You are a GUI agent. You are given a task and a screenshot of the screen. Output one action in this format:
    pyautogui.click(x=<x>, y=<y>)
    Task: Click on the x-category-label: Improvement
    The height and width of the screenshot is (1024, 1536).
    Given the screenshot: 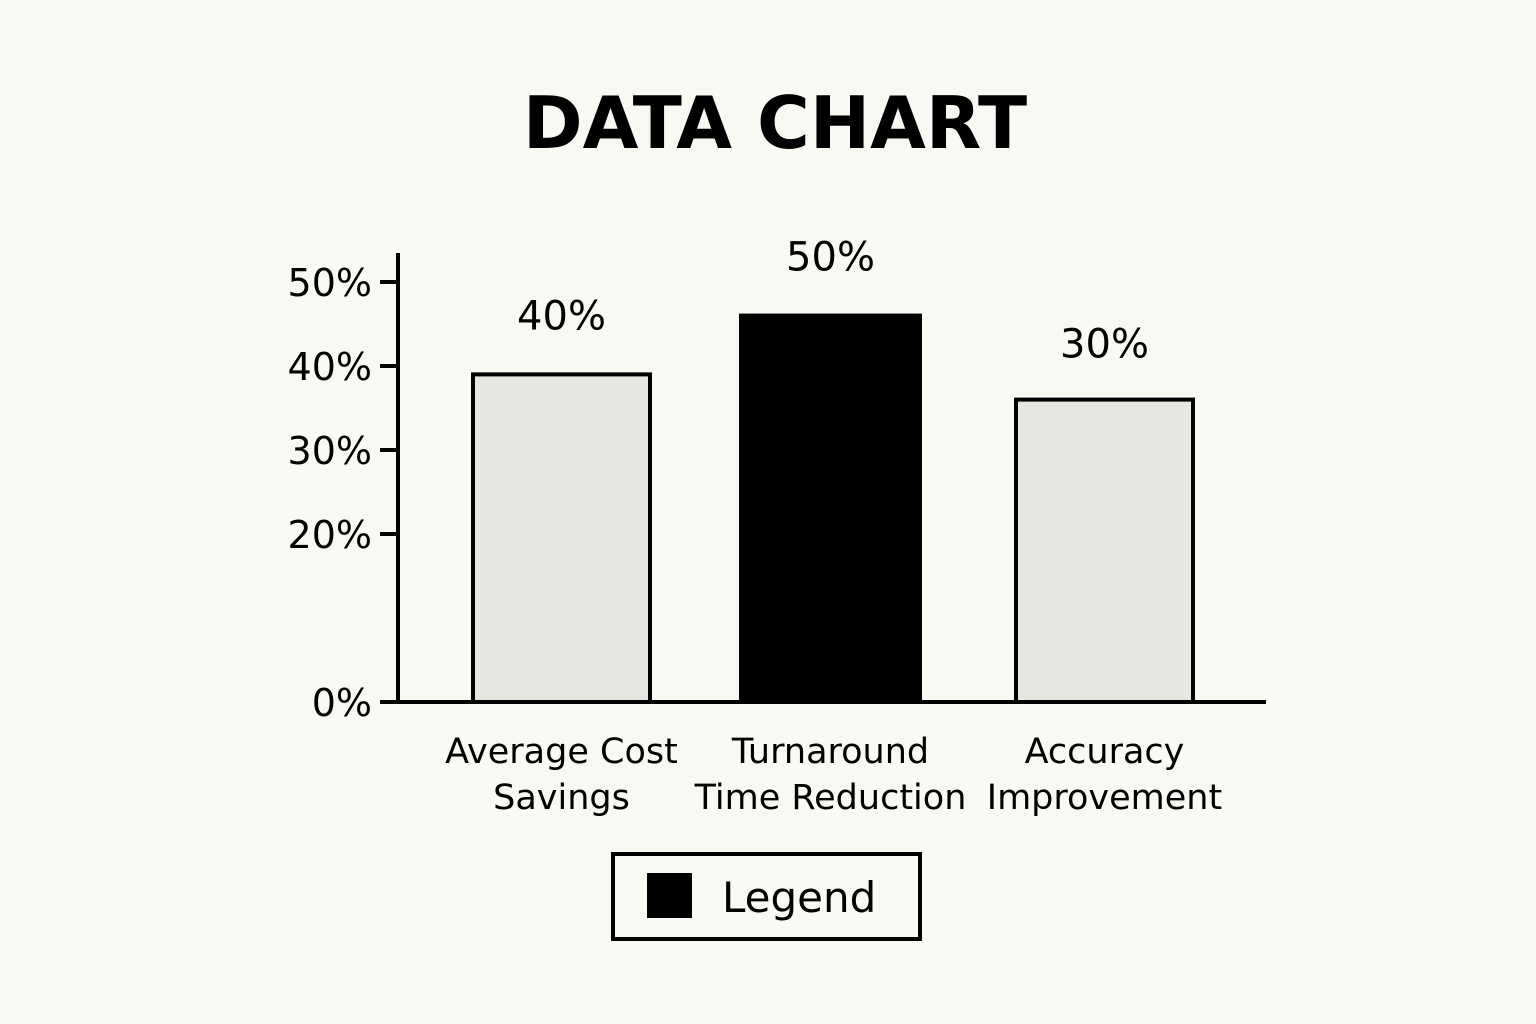 What is the action you would take?
    pyautogui.click(x=1104, y=798)
    